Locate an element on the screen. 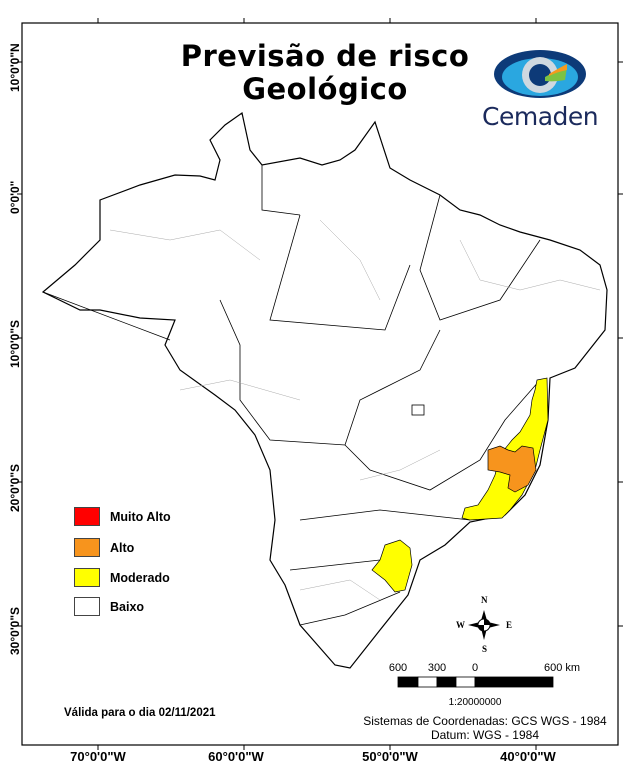 The image size is (642, 768). lon-label: 40°0'0"W is located at coordinates (528, 756).